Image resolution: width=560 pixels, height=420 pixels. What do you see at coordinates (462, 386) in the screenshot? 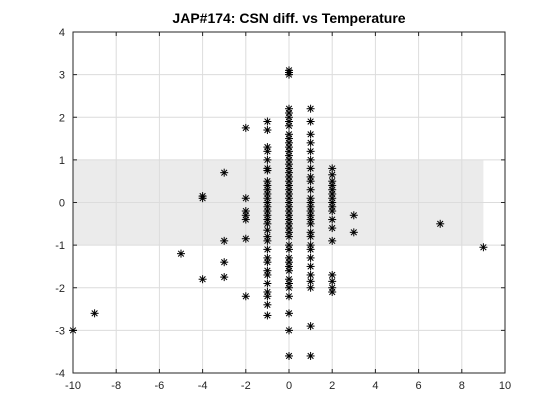
I see `x-tick-label: 8` at bounding box center [462, 386].